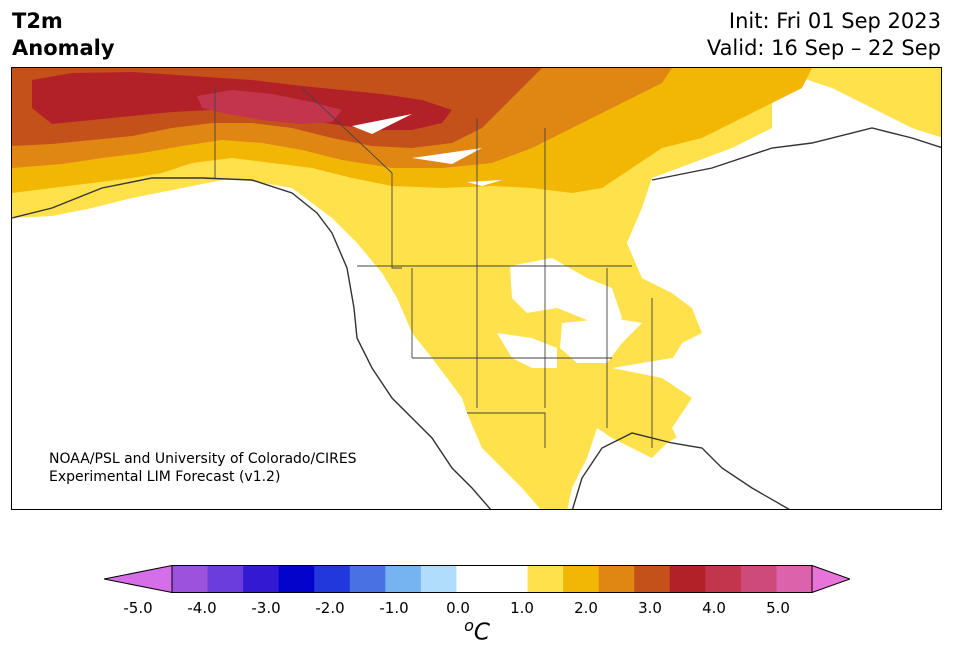 Image resolution: width=953 pixels, height=659 pixels. What do you see at coordinates (481, 632) in the screenshot?
I see `unit-letter: C` at bounding box center [481, 632].